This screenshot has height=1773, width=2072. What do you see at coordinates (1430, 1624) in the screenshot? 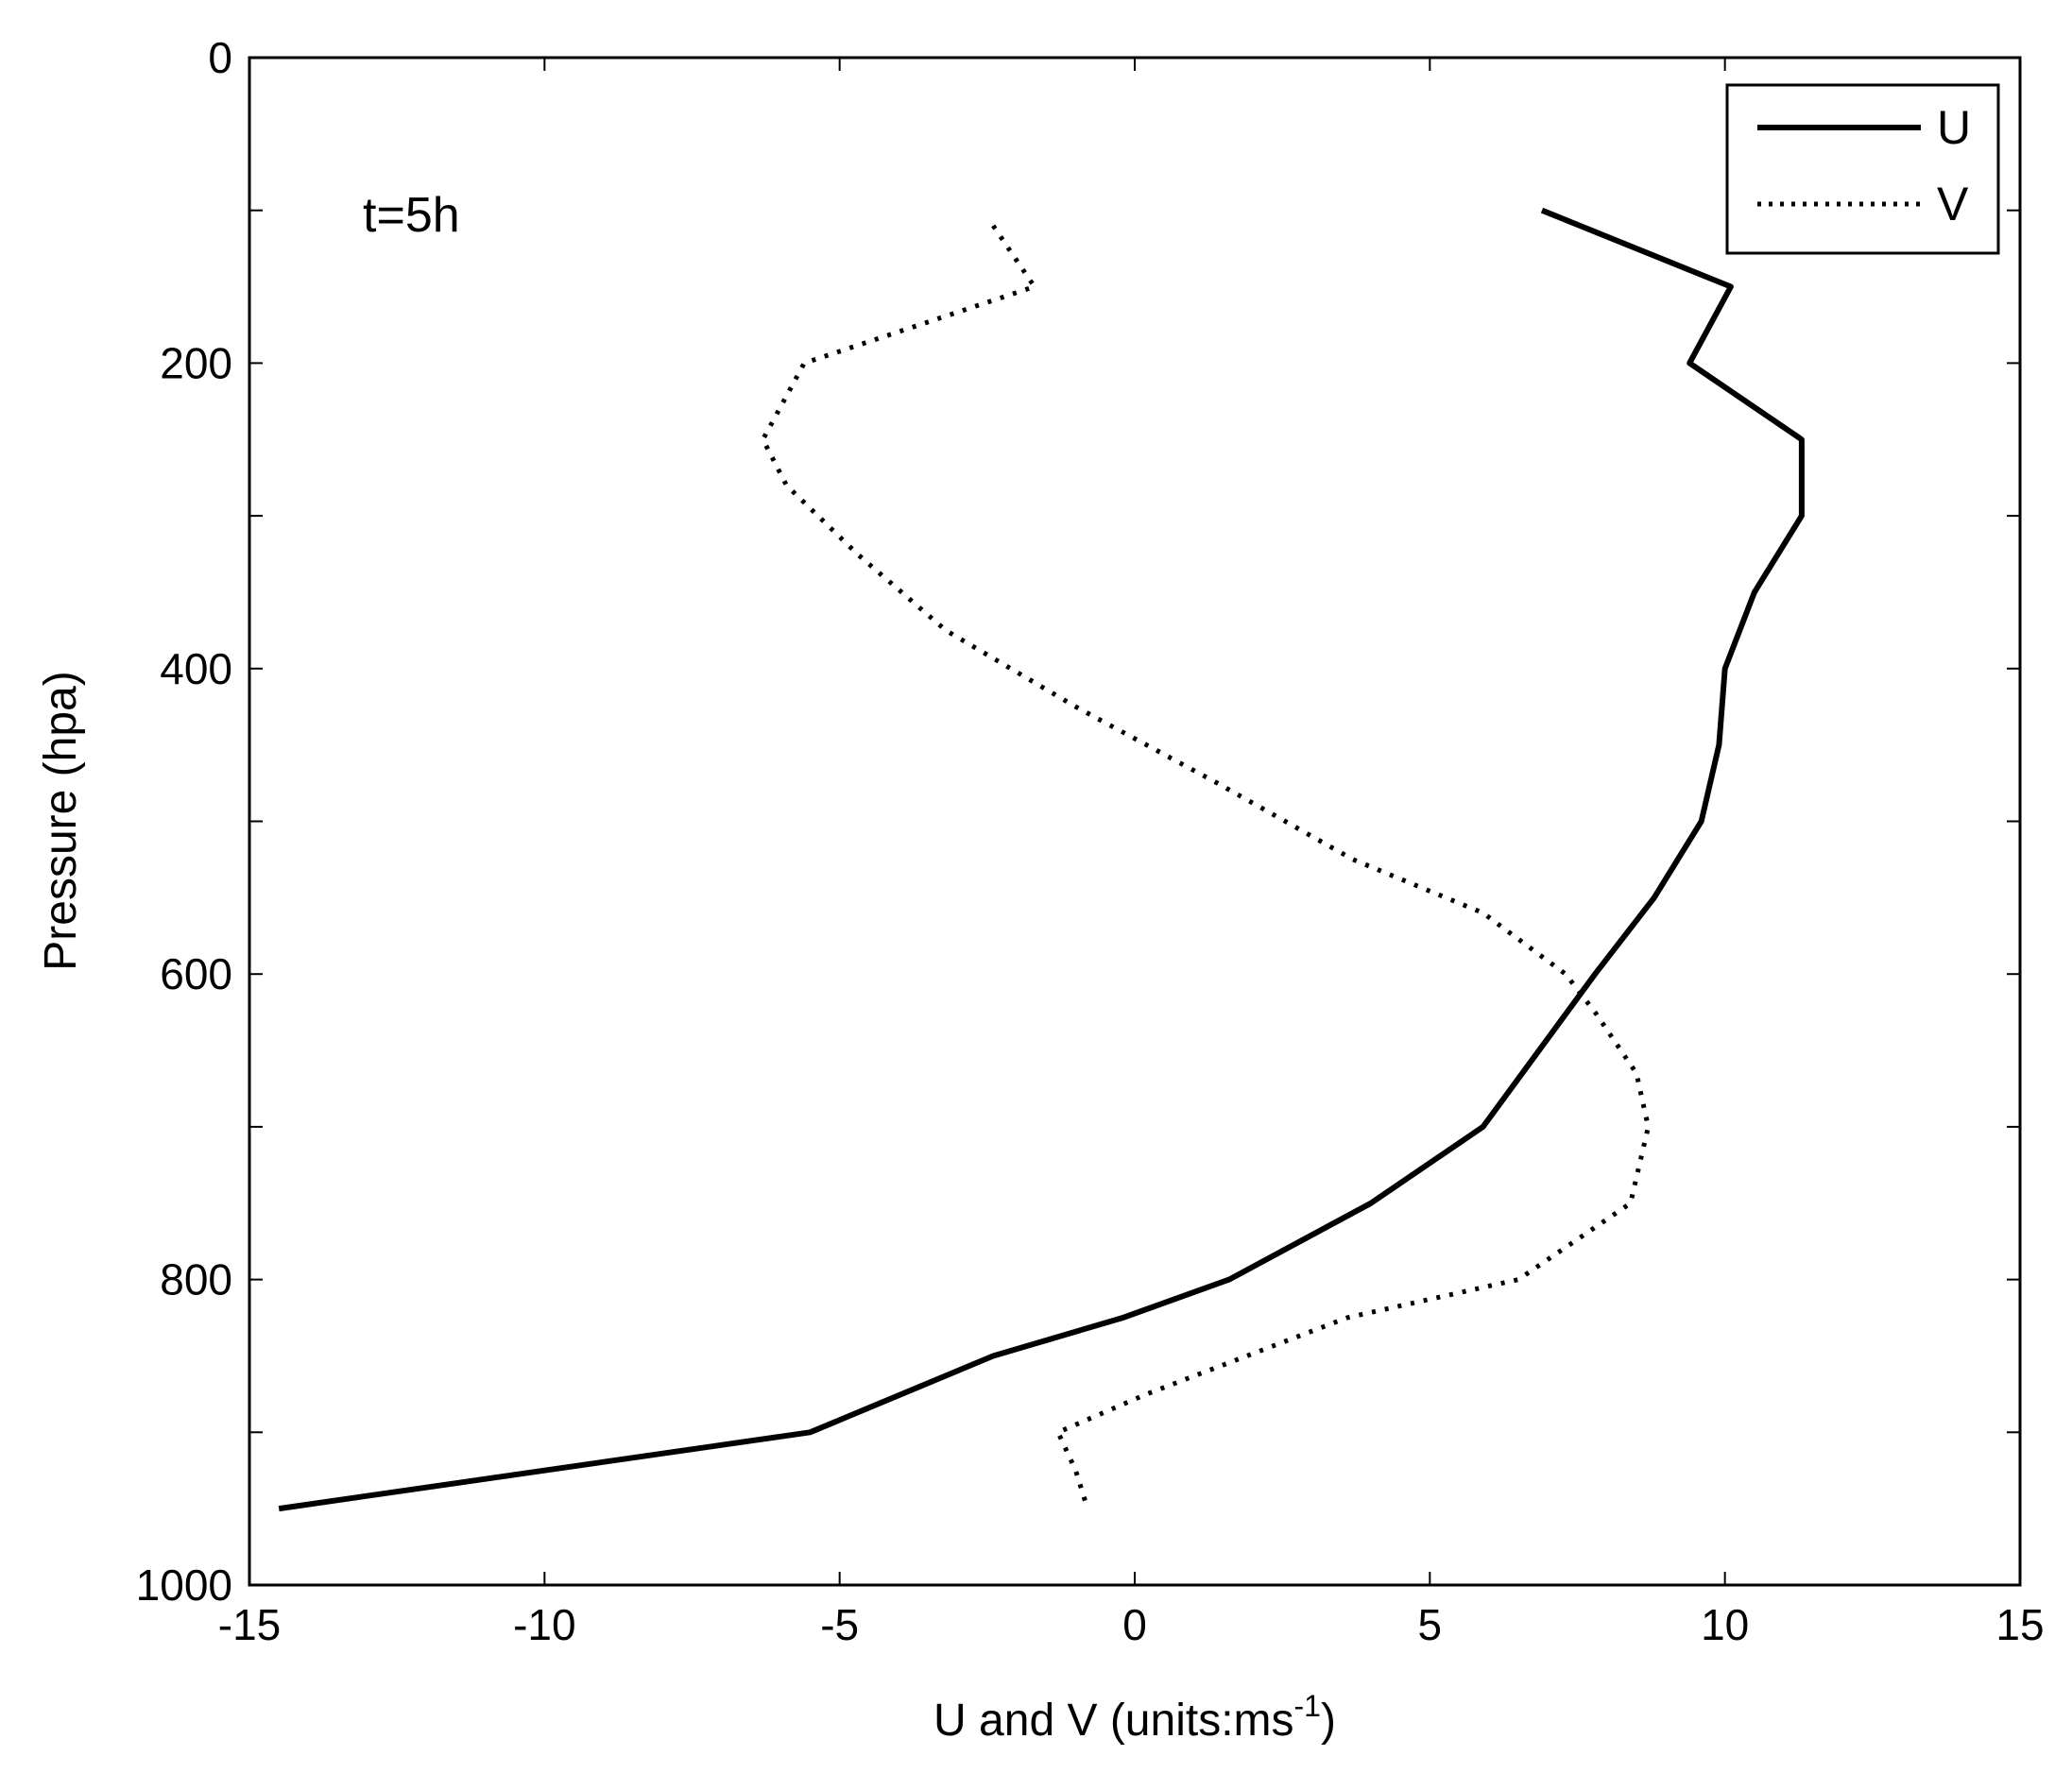
I see `x-tick-label-4: 5` at bounding box center [1430, 1624].